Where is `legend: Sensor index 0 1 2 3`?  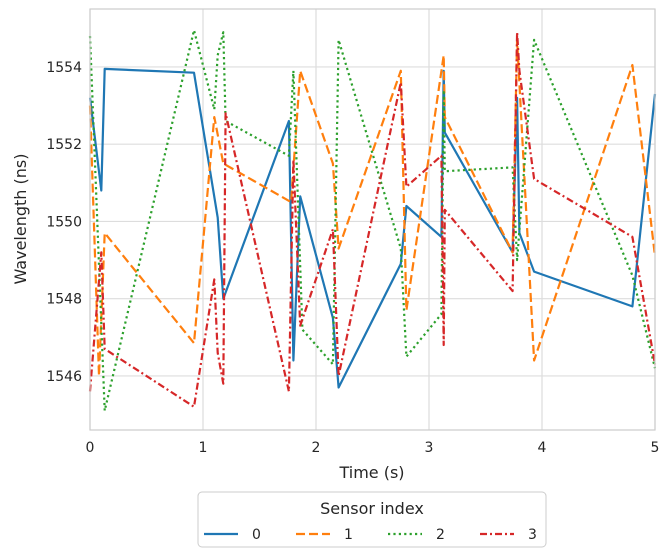
legend: Sensor index 0 1 2 3 is located at coordinates (372, 519).